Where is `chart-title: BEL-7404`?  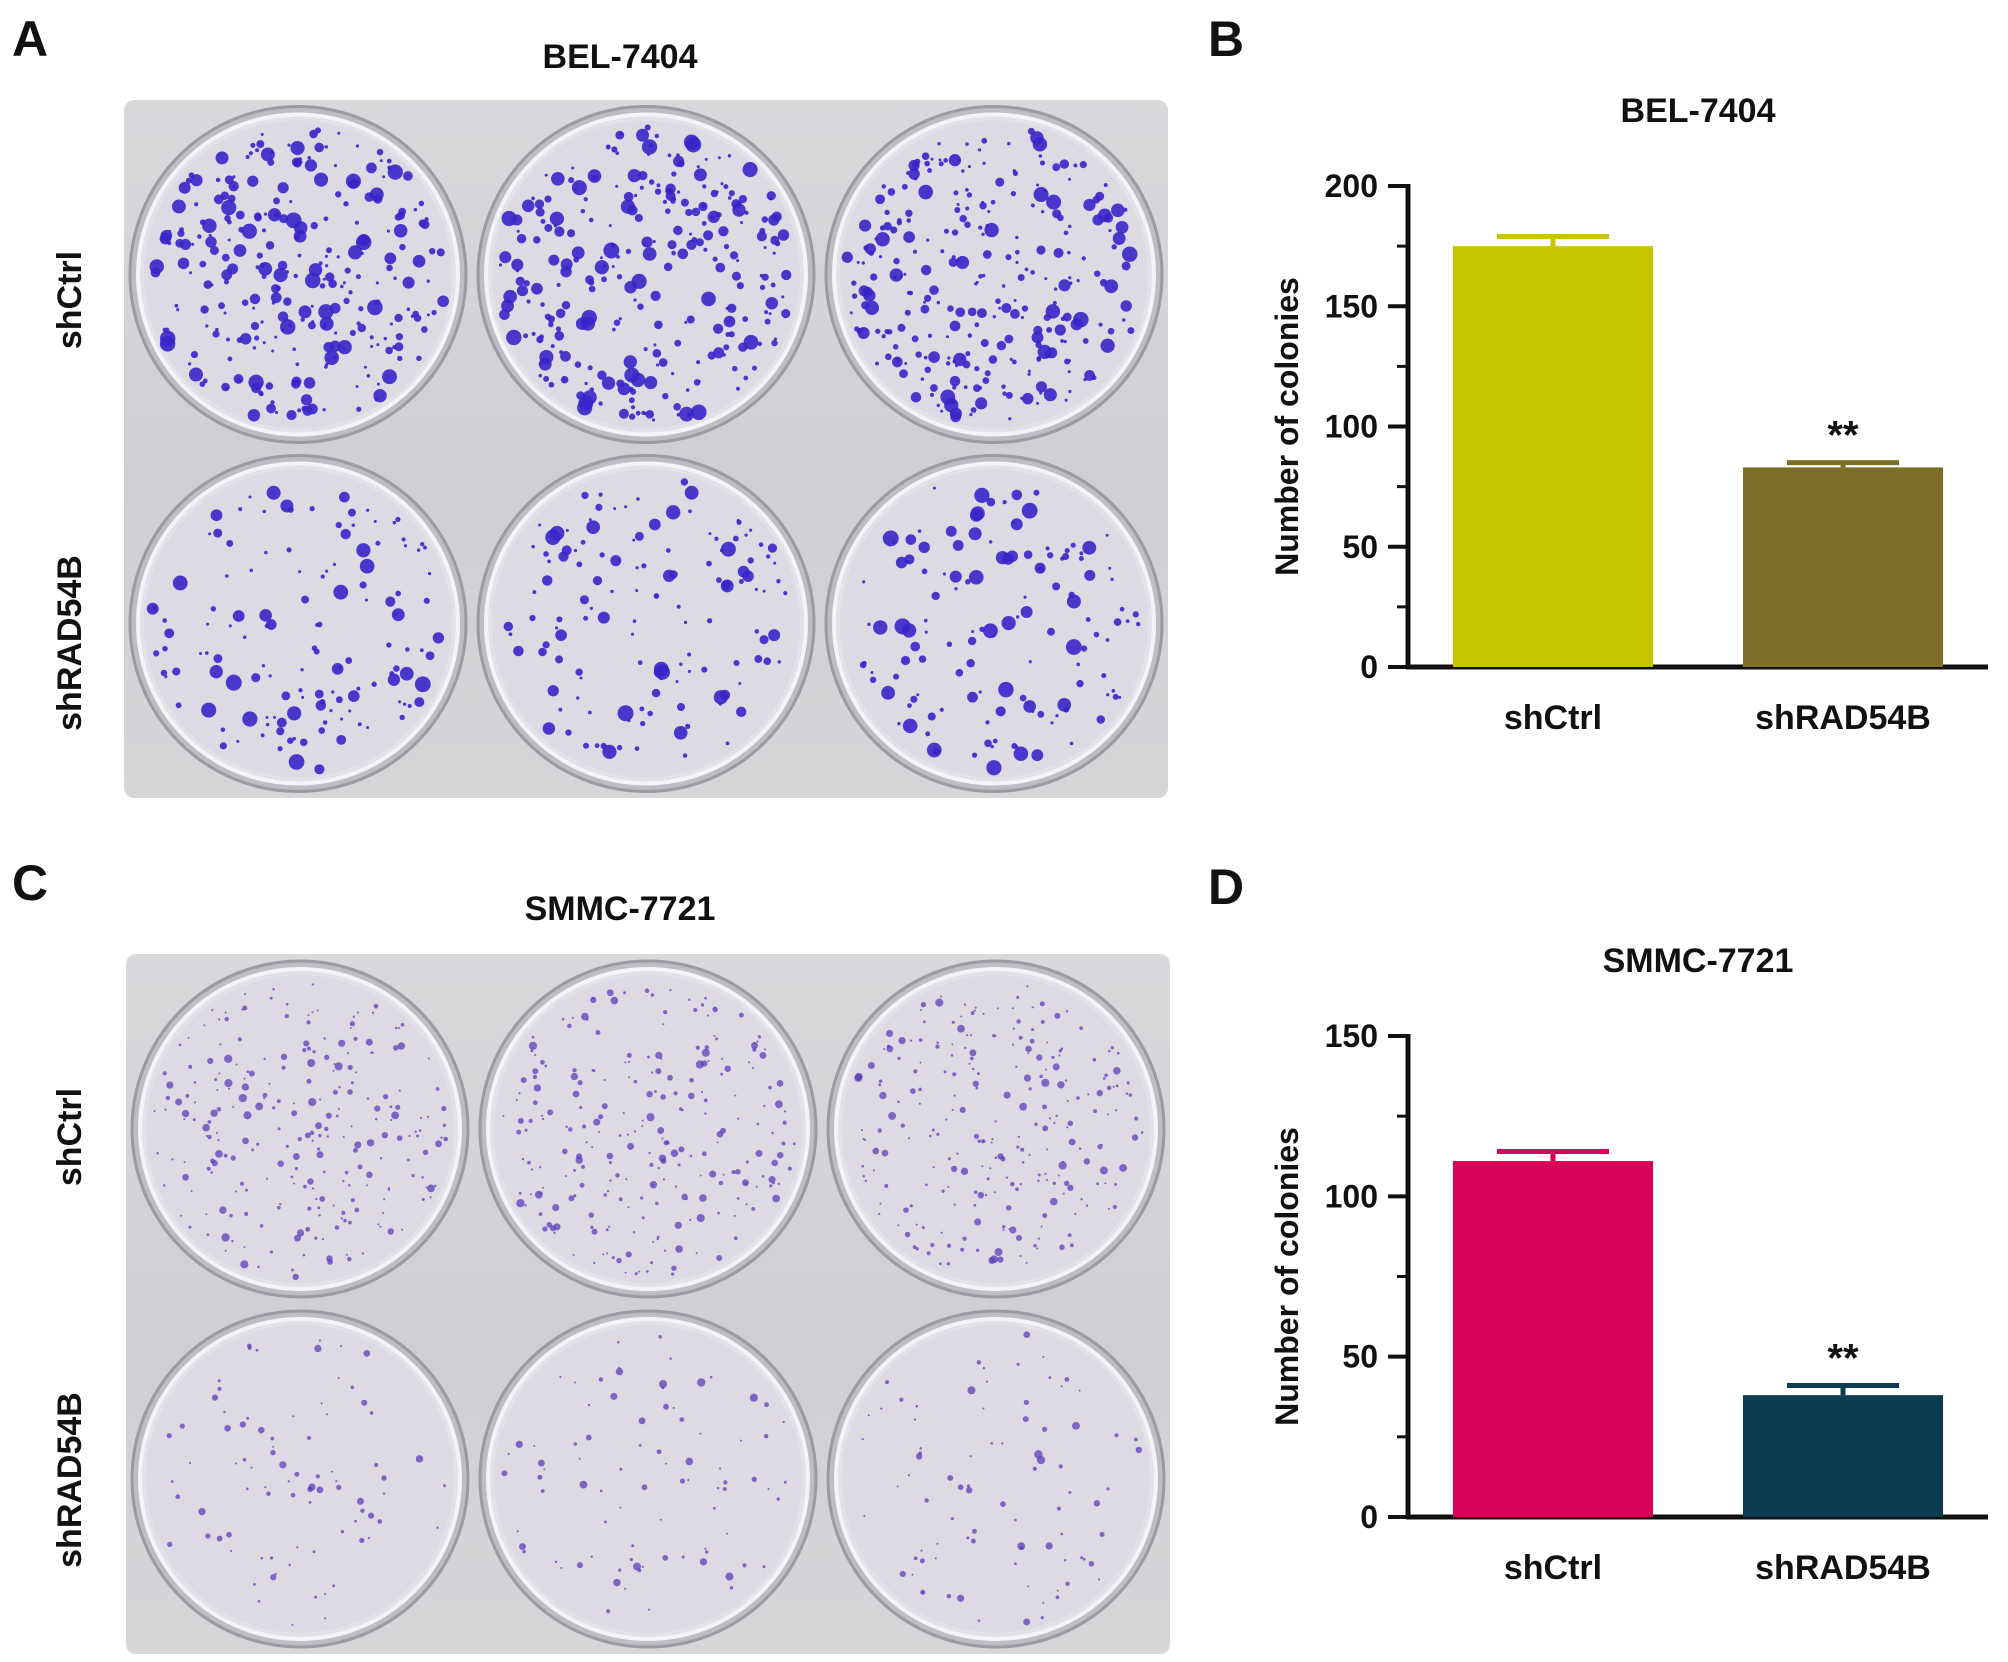 chart-title: BEL-7404 is located at coordinates (1698, 111).